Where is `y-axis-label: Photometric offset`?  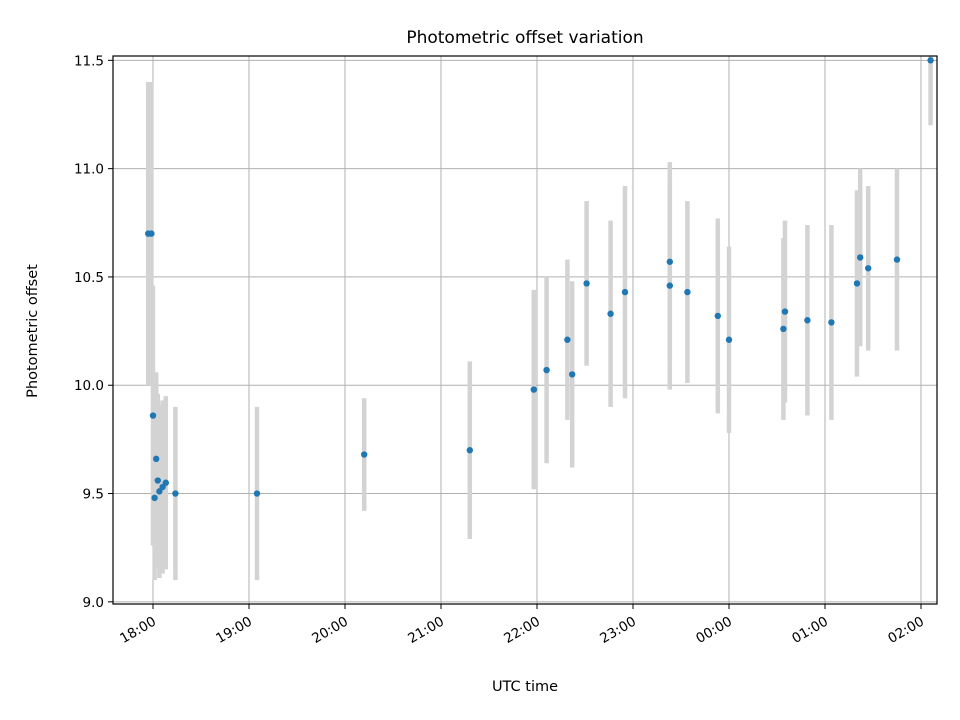 y-axis-label: Photometric offset is located at coordinates (33, 331).